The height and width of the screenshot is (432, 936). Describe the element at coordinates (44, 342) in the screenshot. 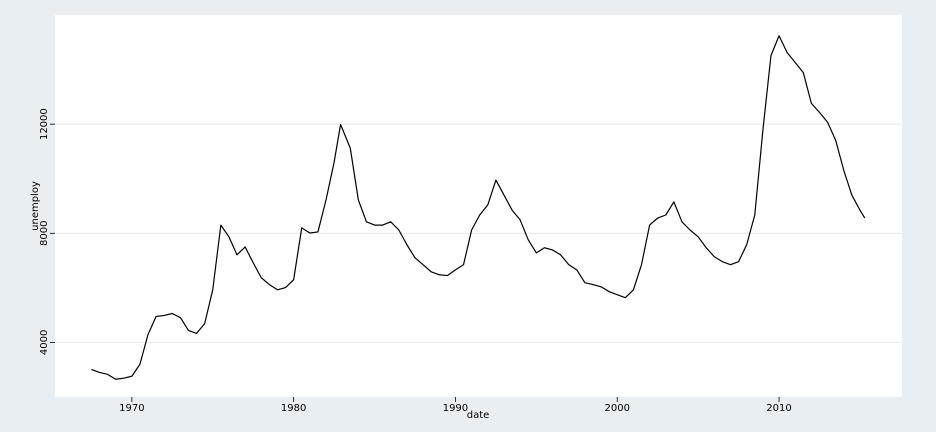

I see `y-tick-label: 4000` at that location.